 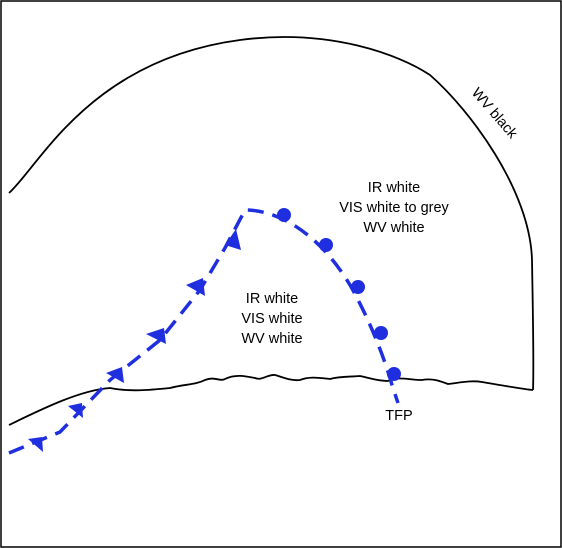 I want to click on upper-region-line1: IR white, so click(x=394, y=188).